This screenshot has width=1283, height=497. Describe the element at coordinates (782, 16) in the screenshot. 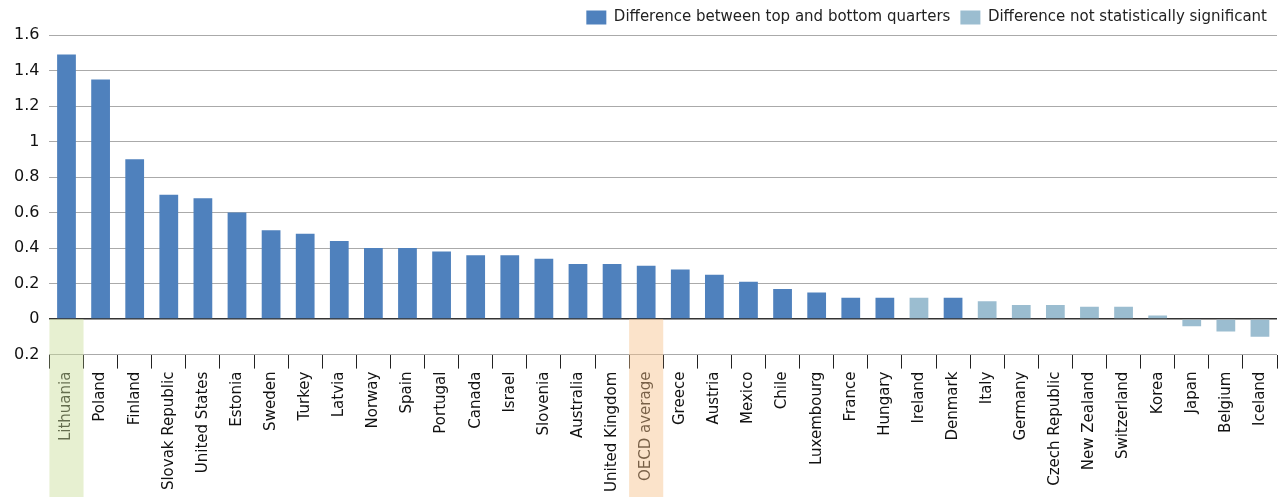

I see `legend-label: Difference between top and bottom quarters` at that location.